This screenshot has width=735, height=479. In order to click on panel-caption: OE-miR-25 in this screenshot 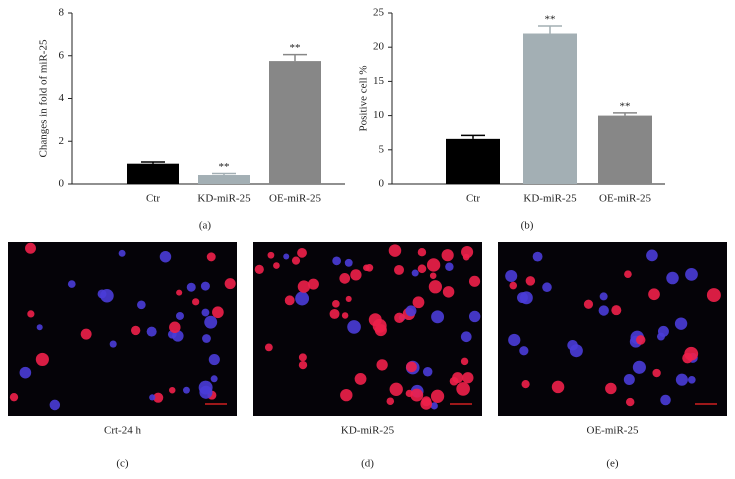, I will do `click(613, 431)`.